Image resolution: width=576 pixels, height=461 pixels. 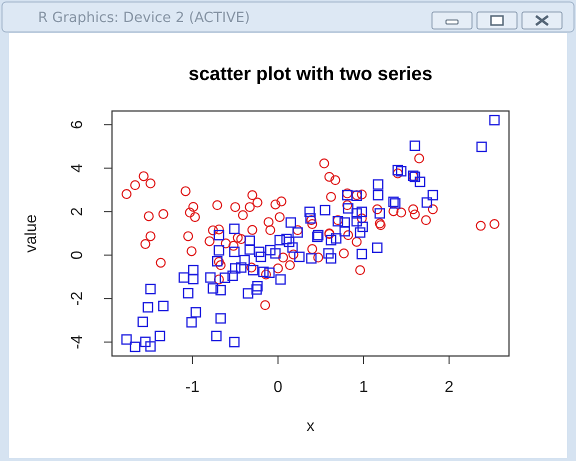 What do you see at coordinates (363, 387) in the screenshot?
I see `x-tick-label: 1` at bounding box center [363, 387].